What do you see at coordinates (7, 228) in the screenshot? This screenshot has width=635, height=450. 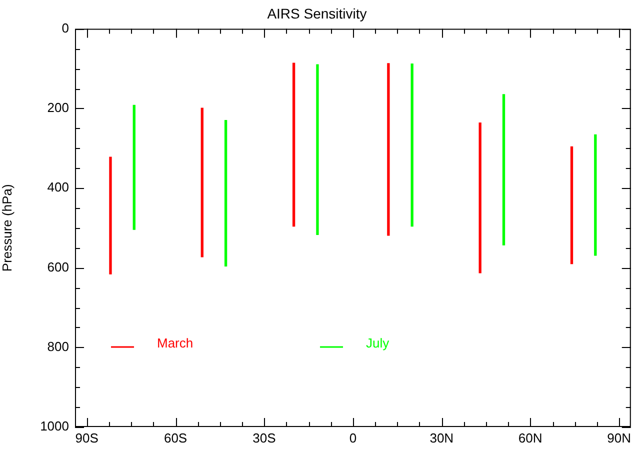 I see `y-axis-title: Pressure (hPa)` at bounding box center [7, 228].